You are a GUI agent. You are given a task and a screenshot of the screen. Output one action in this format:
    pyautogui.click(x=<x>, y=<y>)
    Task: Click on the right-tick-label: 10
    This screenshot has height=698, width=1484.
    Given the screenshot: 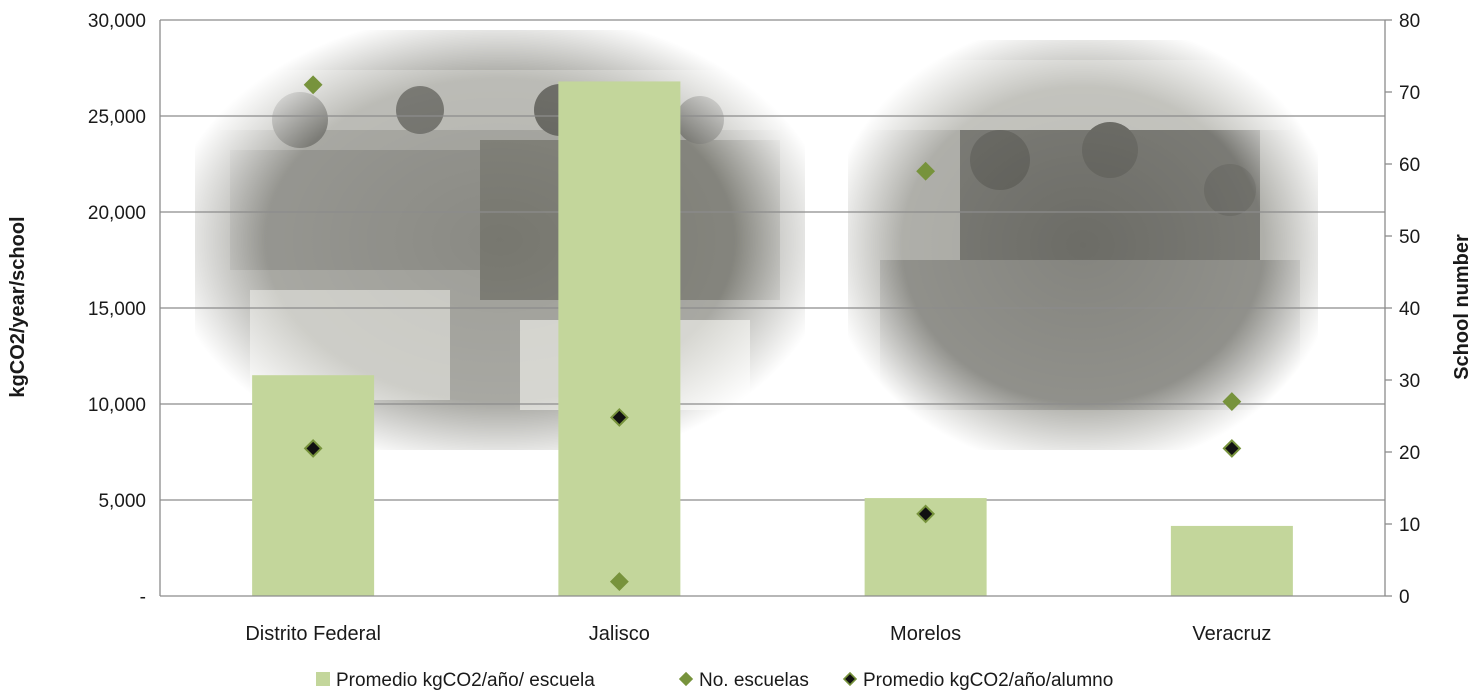 What is the action you would take?
    pyautogui.click(x=1409, y=525)
    